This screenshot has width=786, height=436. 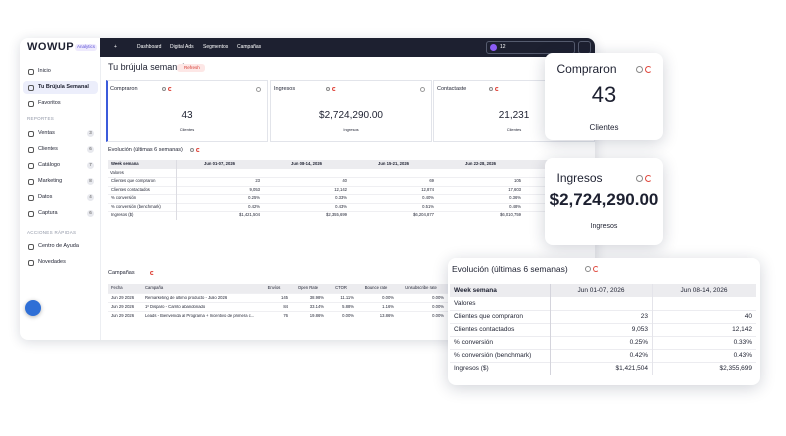 What do you see at coordinates (44, 71) in the screenshot?
I see `nav-item: Inicio` at bounding box center [44, 71].